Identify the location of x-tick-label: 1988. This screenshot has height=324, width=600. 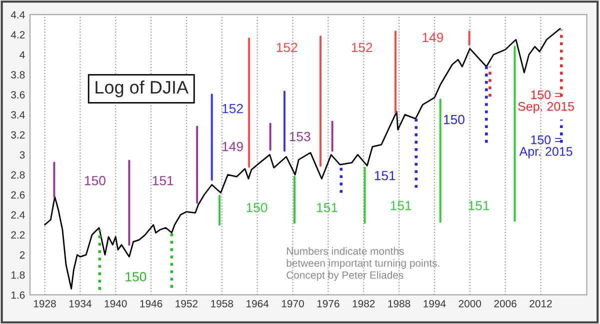
(399, 304).